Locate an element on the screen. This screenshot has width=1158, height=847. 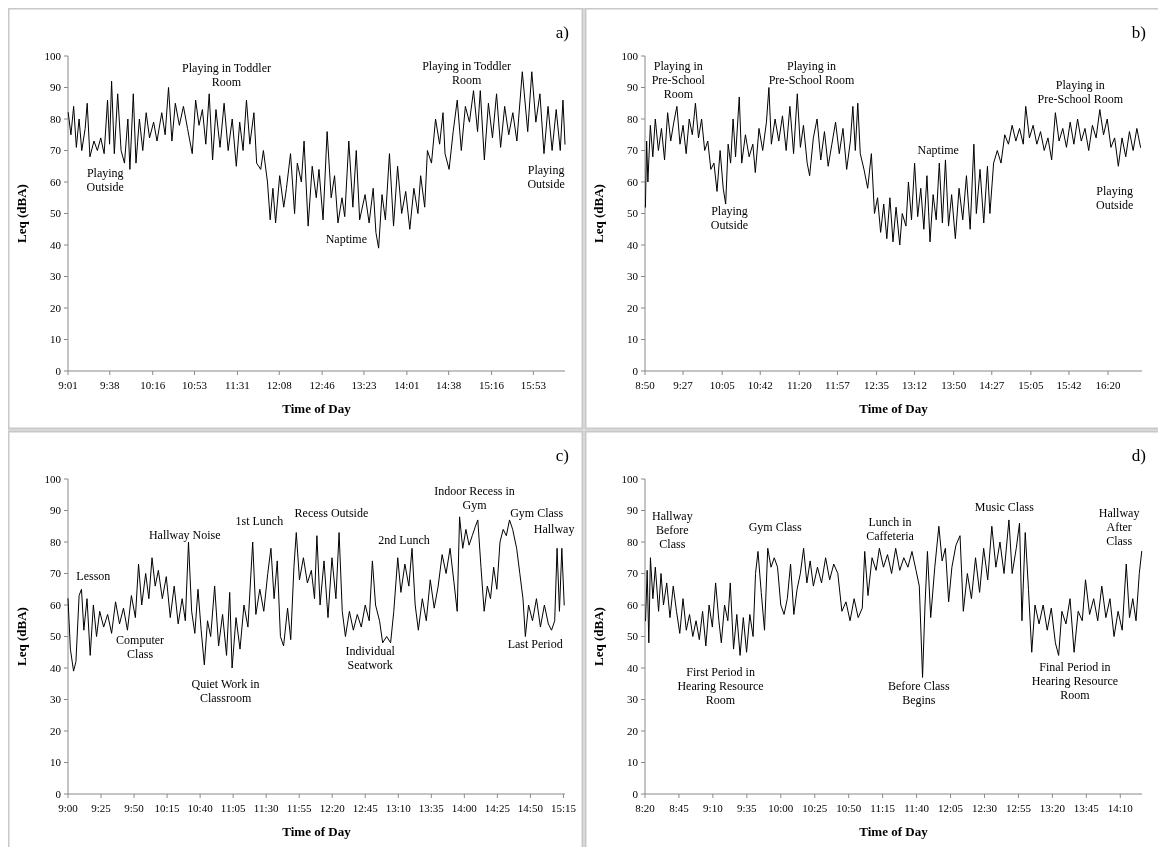
x-tick-label: 14:10 is located at coordinates (1120, 808).